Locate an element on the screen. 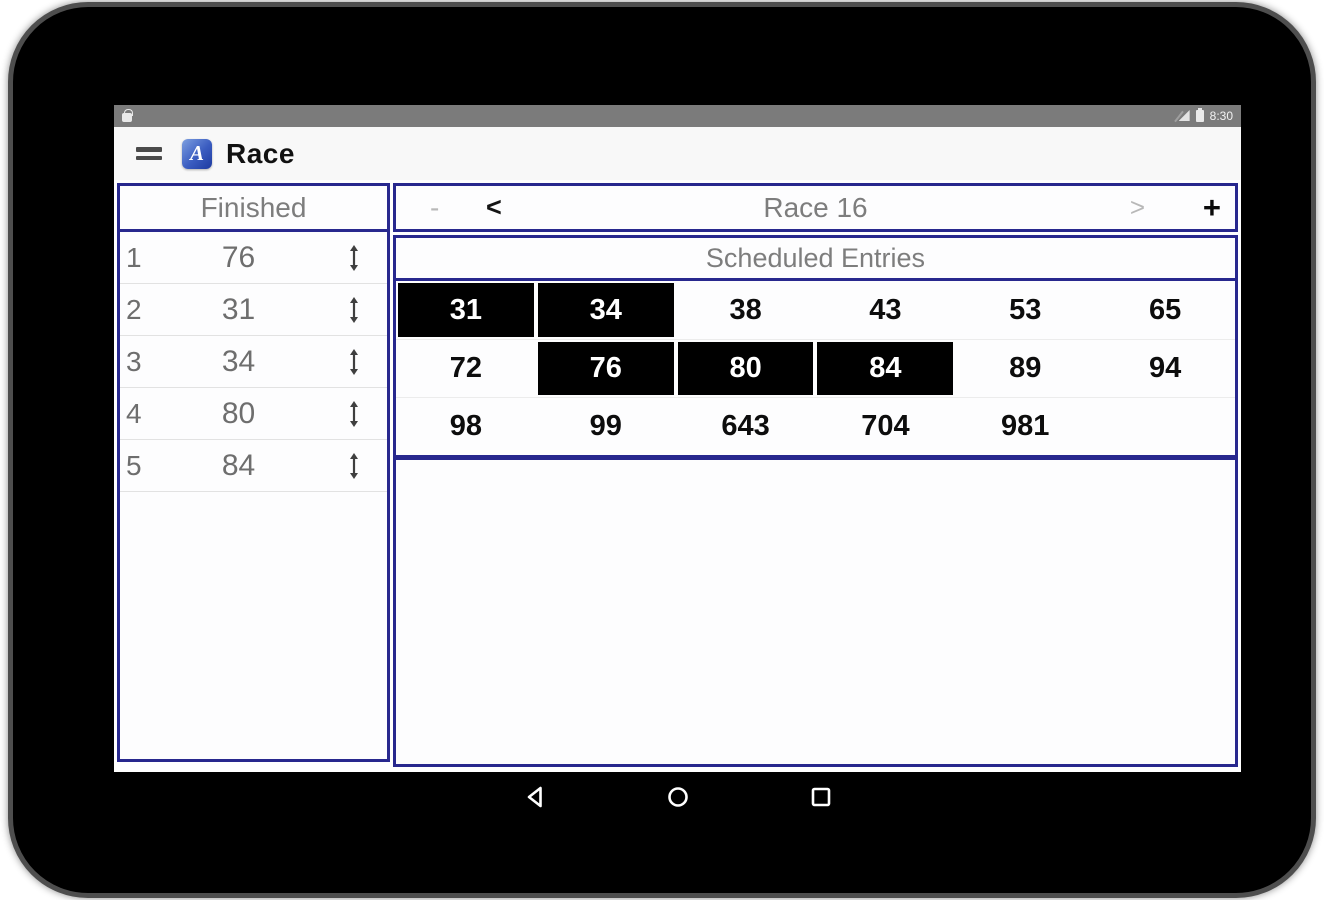  entry-number: 98 is located at coordinates (466, 426).